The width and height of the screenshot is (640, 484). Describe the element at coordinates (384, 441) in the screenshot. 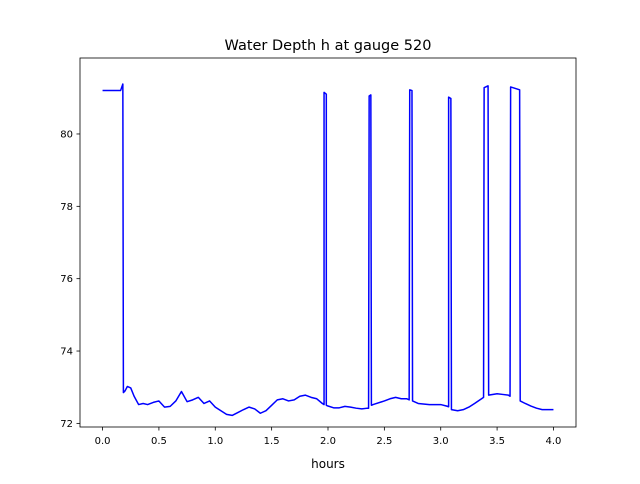

I see `x-tick-label: 2.5` at that location.